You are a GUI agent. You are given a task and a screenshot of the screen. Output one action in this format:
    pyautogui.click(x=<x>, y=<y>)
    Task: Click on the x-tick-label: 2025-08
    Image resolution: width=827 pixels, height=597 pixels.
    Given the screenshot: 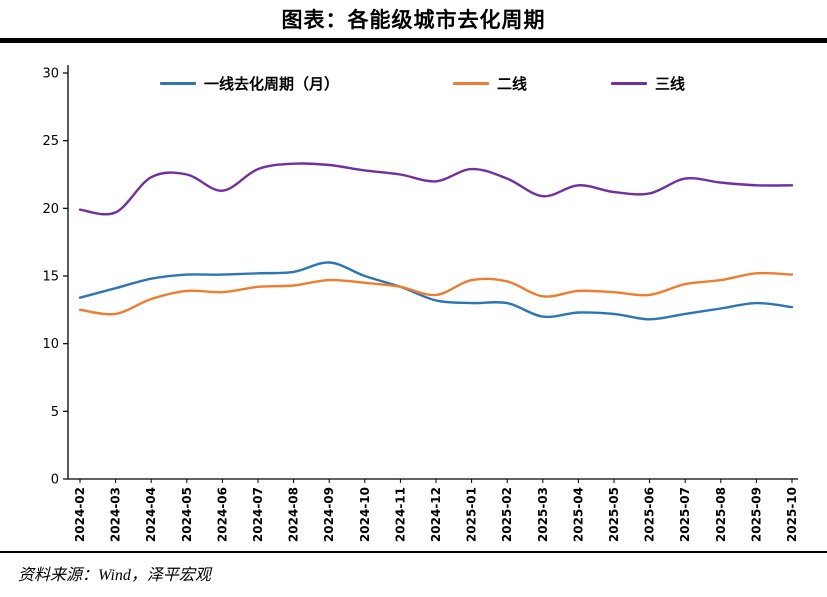 What is the action you would take?
    pyautogui.click(x=721, y=514)
    